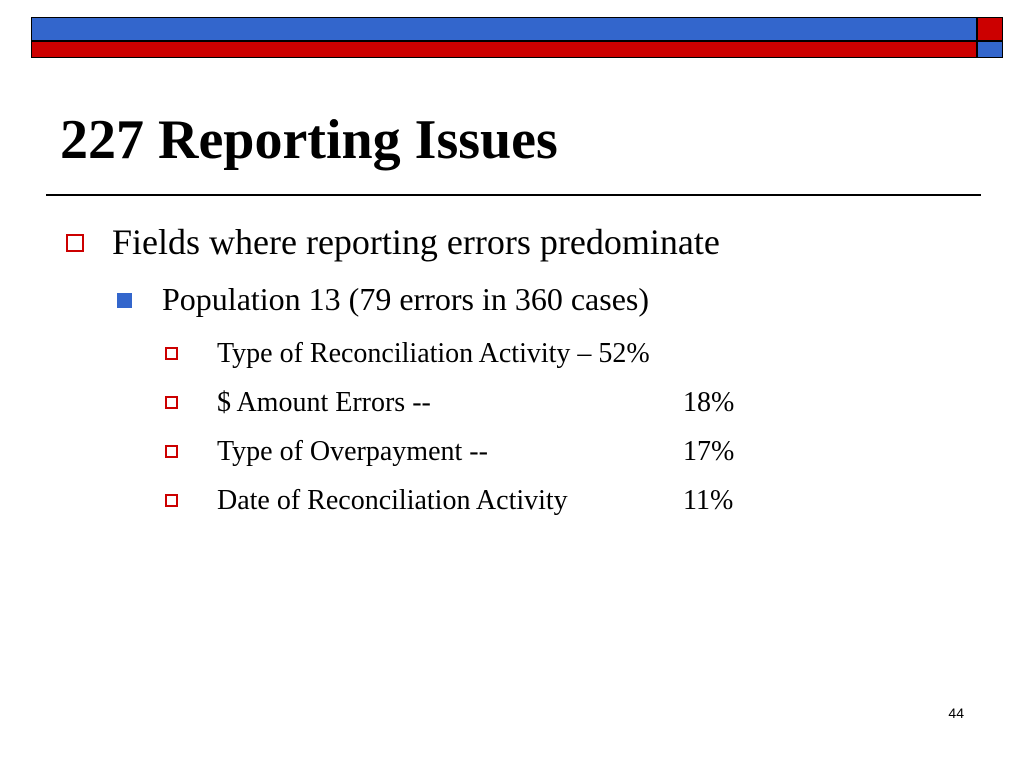 This screenshot has height=768, width=1024. Describe the element at coordinates (709, 402) in the screenshot. I see `list-item-value: 18%` at that location.